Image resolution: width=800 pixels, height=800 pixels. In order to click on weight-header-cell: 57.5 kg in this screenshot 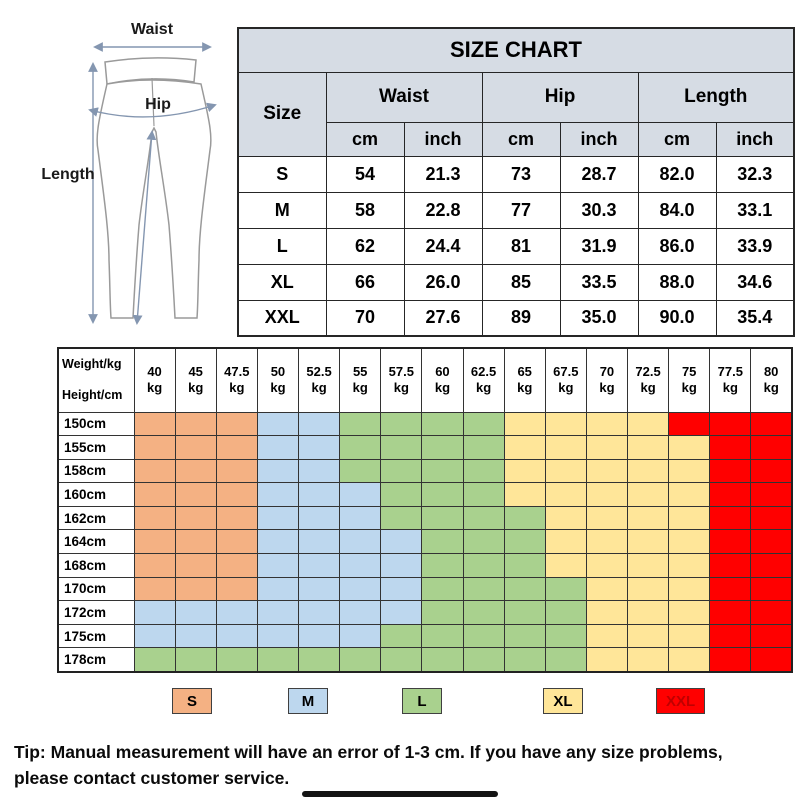, I will do `click(401, 380)`.